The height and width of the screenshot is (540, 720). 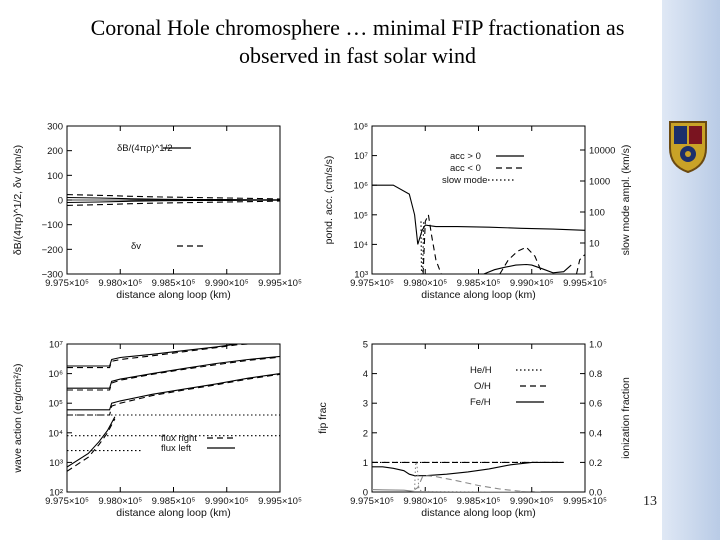 I want to click on legend-label: acc > 0, so click(x=465, y=156).